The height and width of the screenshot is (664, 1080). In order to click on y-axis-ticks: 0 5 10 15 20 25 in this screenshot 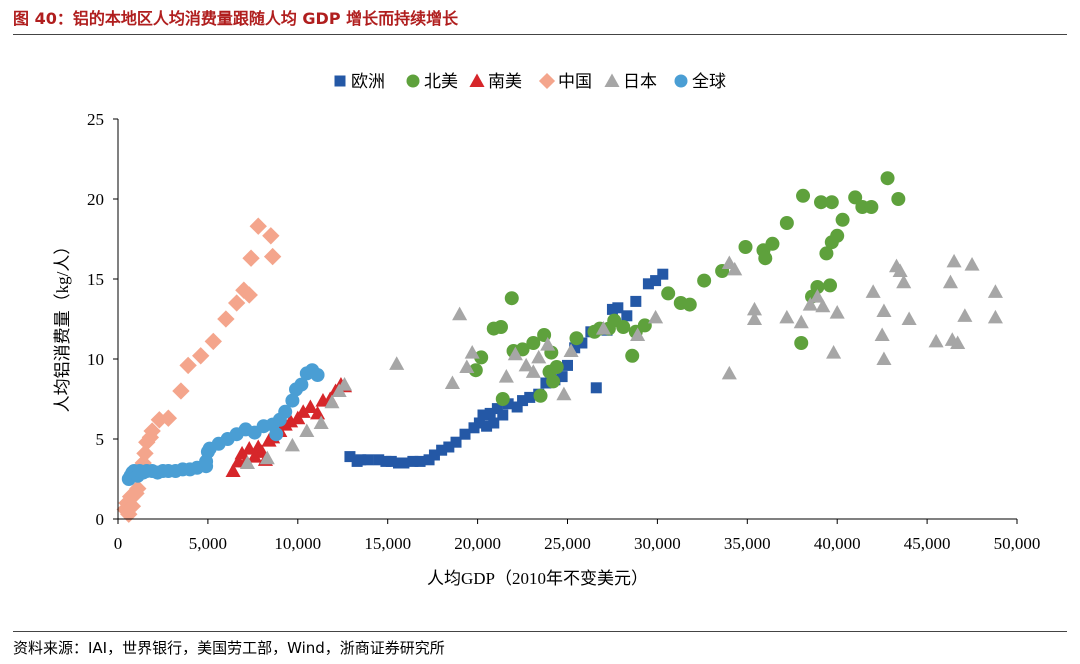, I will do `click(102, 319)`.